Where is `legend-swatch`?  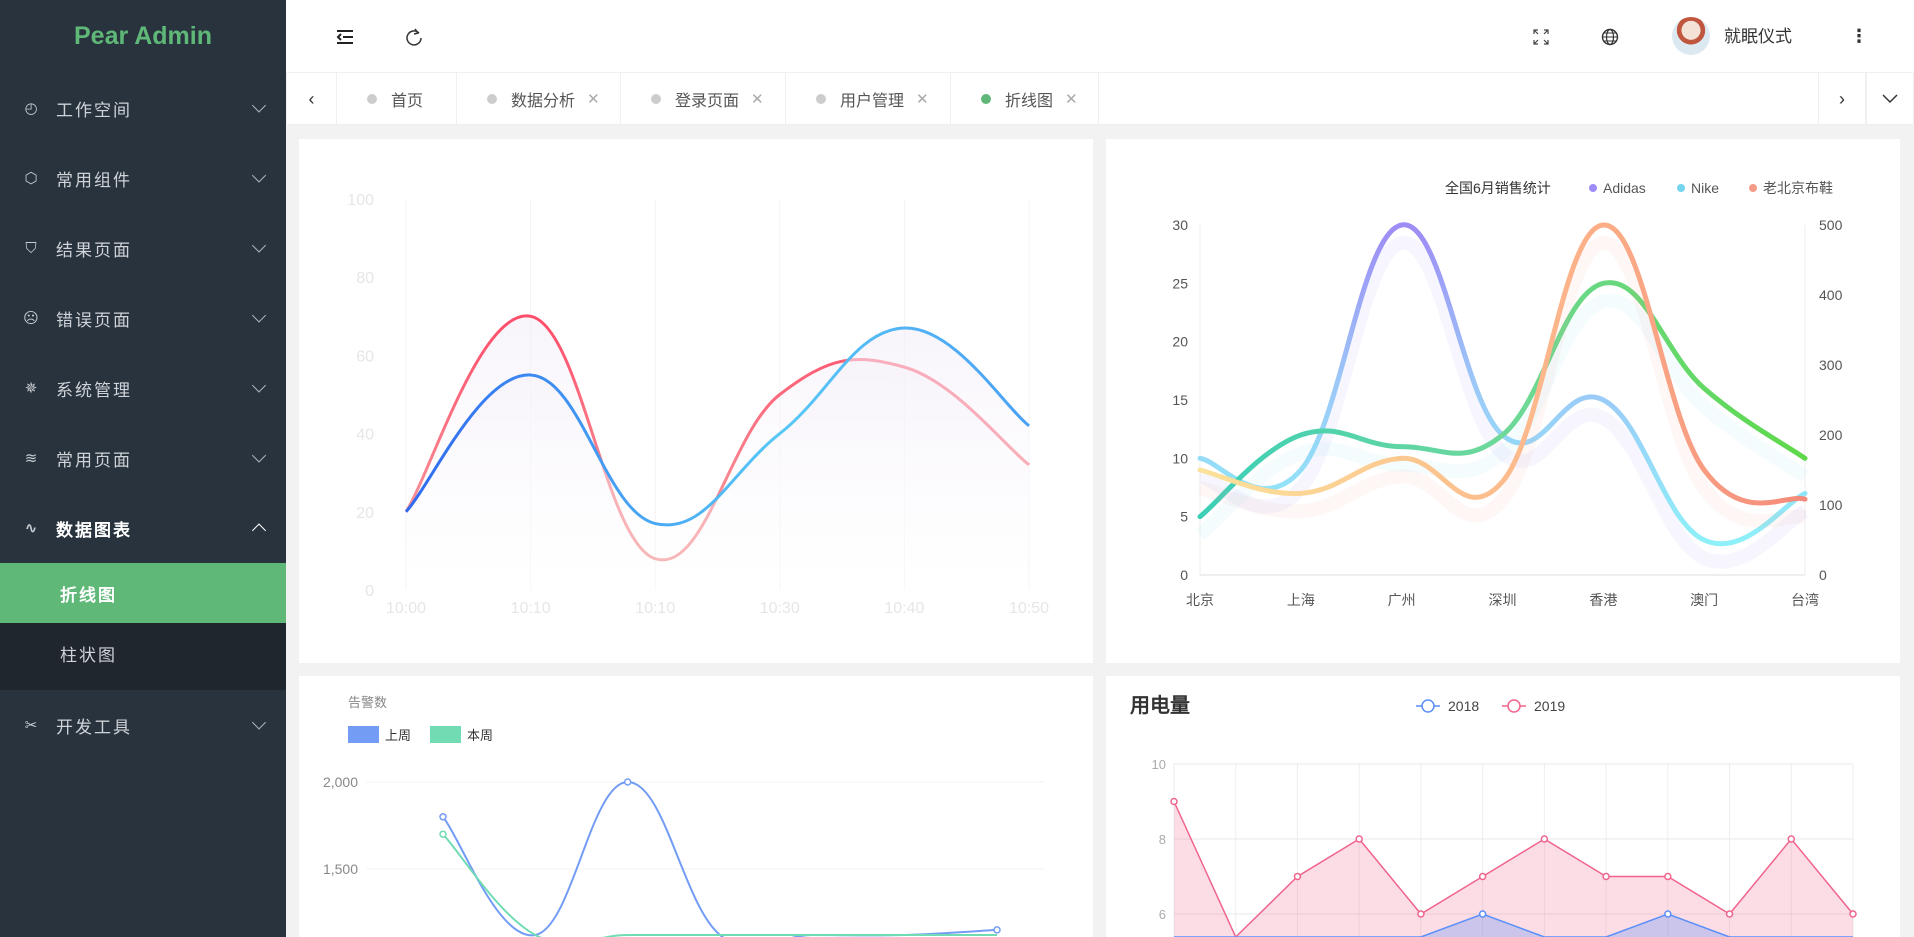
legend-swatch is located at coordinates (363, 734).